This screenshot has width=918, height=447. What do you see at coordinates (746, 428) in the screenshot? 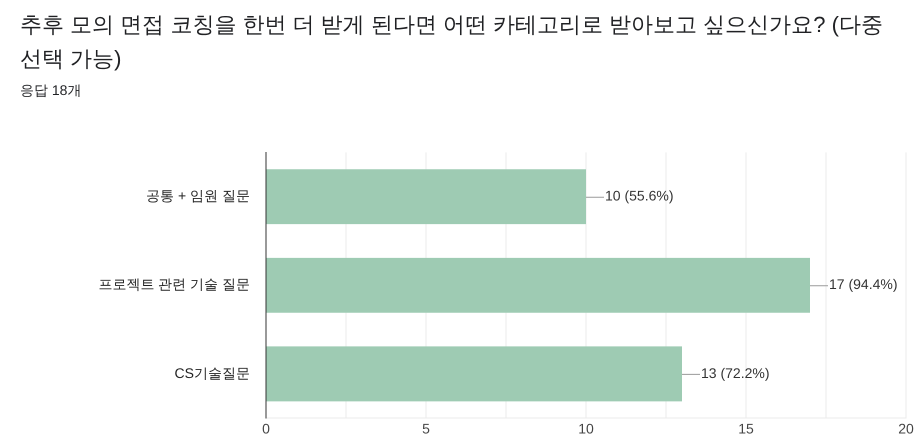
I see `x-tick-label: 15` at bounding box center [746, 428].